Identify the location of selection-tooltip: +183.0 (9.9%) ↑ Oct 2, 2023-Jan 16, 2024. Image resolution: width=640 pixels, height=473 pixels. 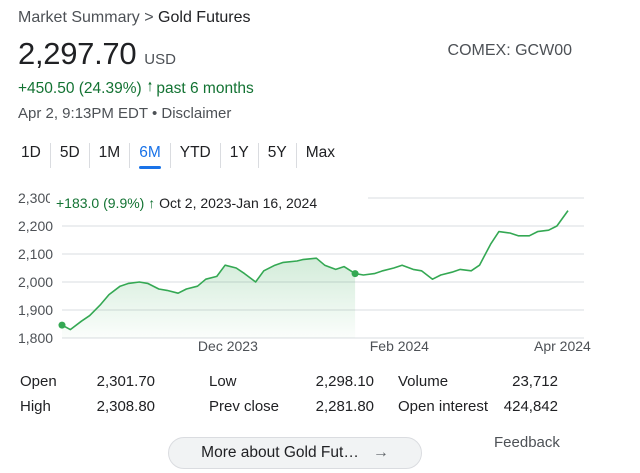
(209, 202).